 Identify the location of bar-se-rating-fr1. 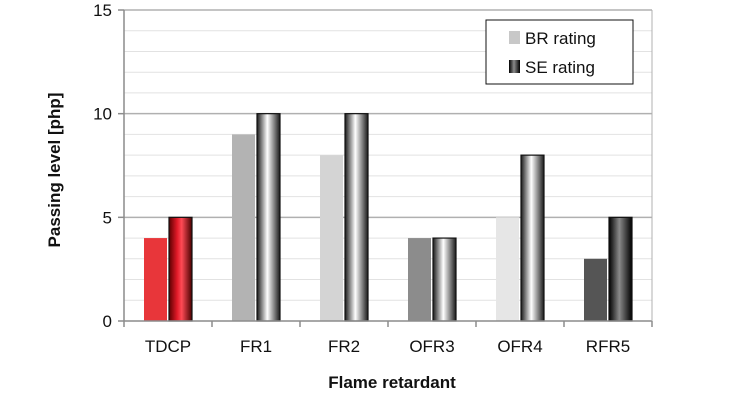
(268, 217).